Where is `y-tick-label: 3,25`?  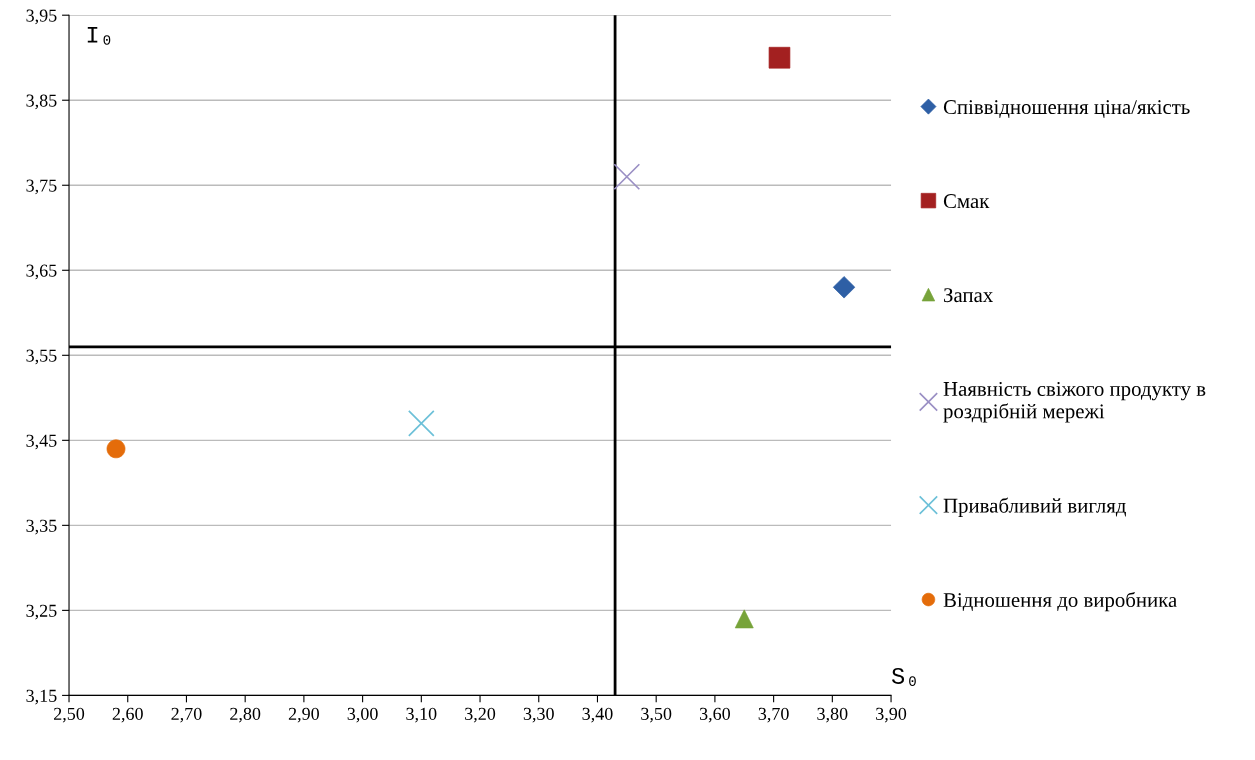
y-tick-label: 3,25 is located at coordinates (41, 612).